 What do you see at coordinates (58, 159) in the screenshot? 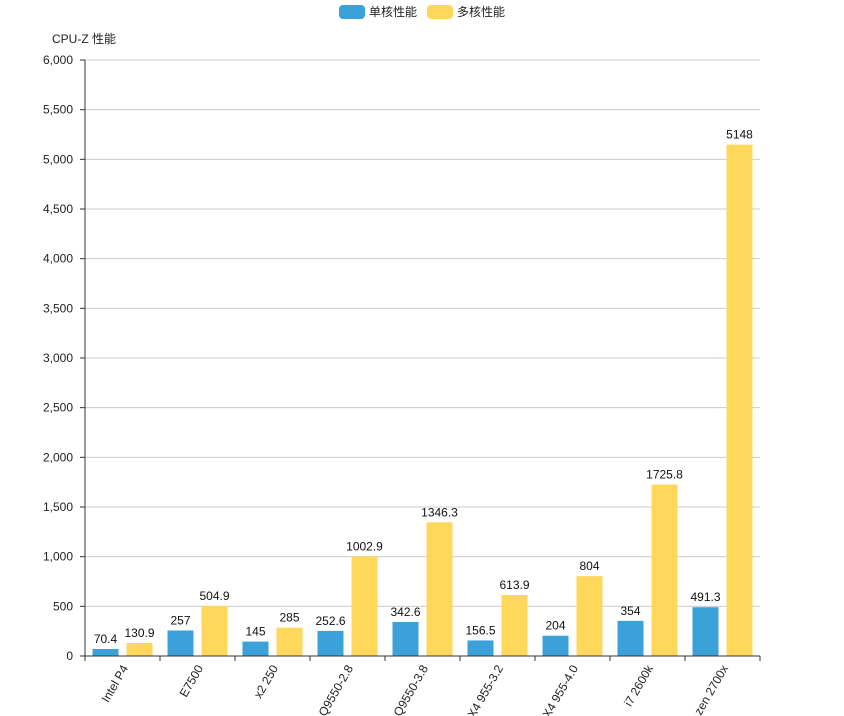
I see `y-tick-label: 5,000` at bounding box center [58, 159].